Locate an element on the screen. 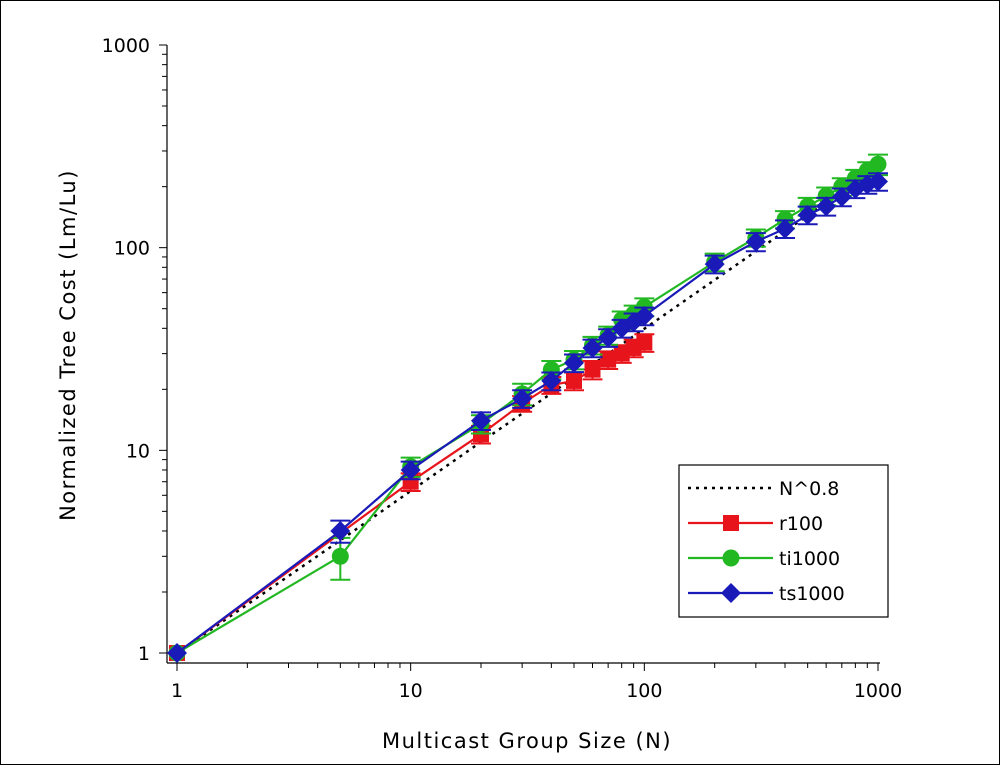  legend-label-r100: r100 is located at coordinates (801, 524).